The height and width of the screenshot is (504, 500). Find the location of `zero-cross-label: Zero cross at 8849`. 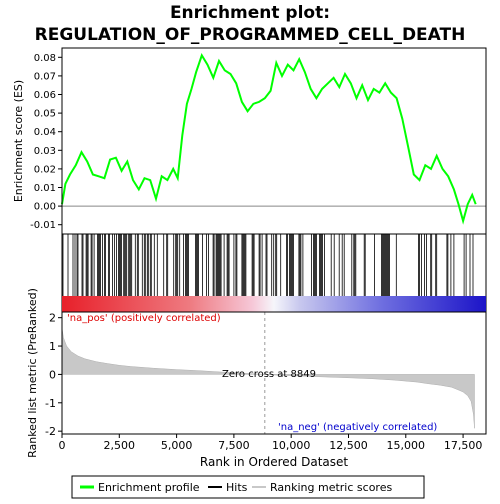

zero-cross-label: Zero cross at 8849 is located at coordinates (269, 374).